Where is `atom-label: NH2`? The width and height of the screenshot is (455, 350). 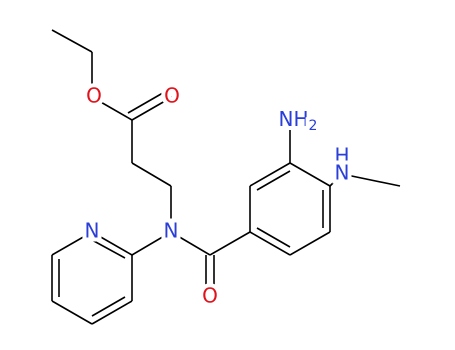
atom-label: NH2 is located at coordinates (298, 121).